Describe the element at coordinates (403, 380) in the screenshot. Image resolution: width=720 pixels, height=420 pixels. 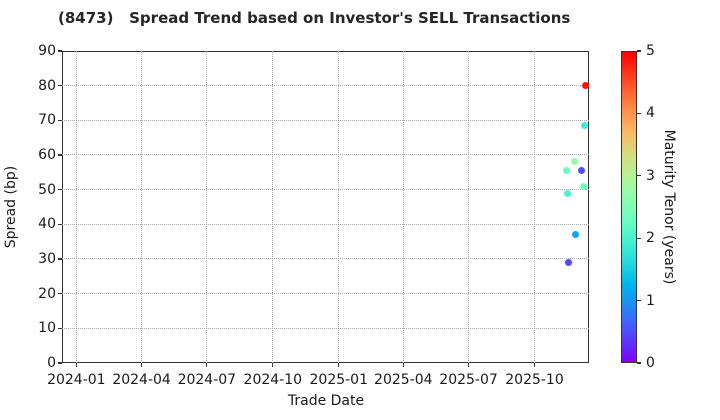
I see `x-tick-label: 2025-04` at that location.